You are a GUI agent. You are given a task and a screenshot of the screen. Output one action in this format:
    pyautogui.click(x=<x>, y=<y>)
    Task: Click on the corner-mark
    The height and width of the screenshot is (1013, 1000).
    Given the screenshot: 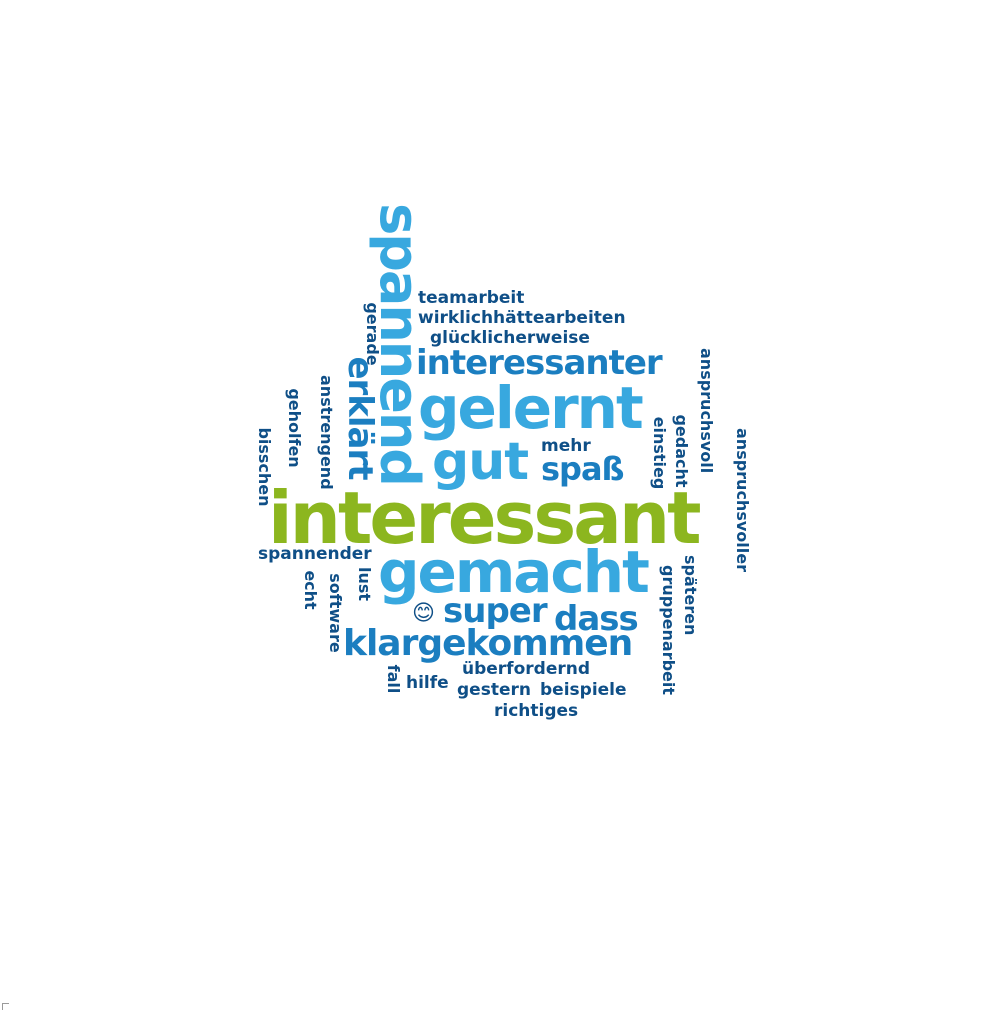 What is the action you would take?
    pyautogui.click(x=5, y=1006)
    